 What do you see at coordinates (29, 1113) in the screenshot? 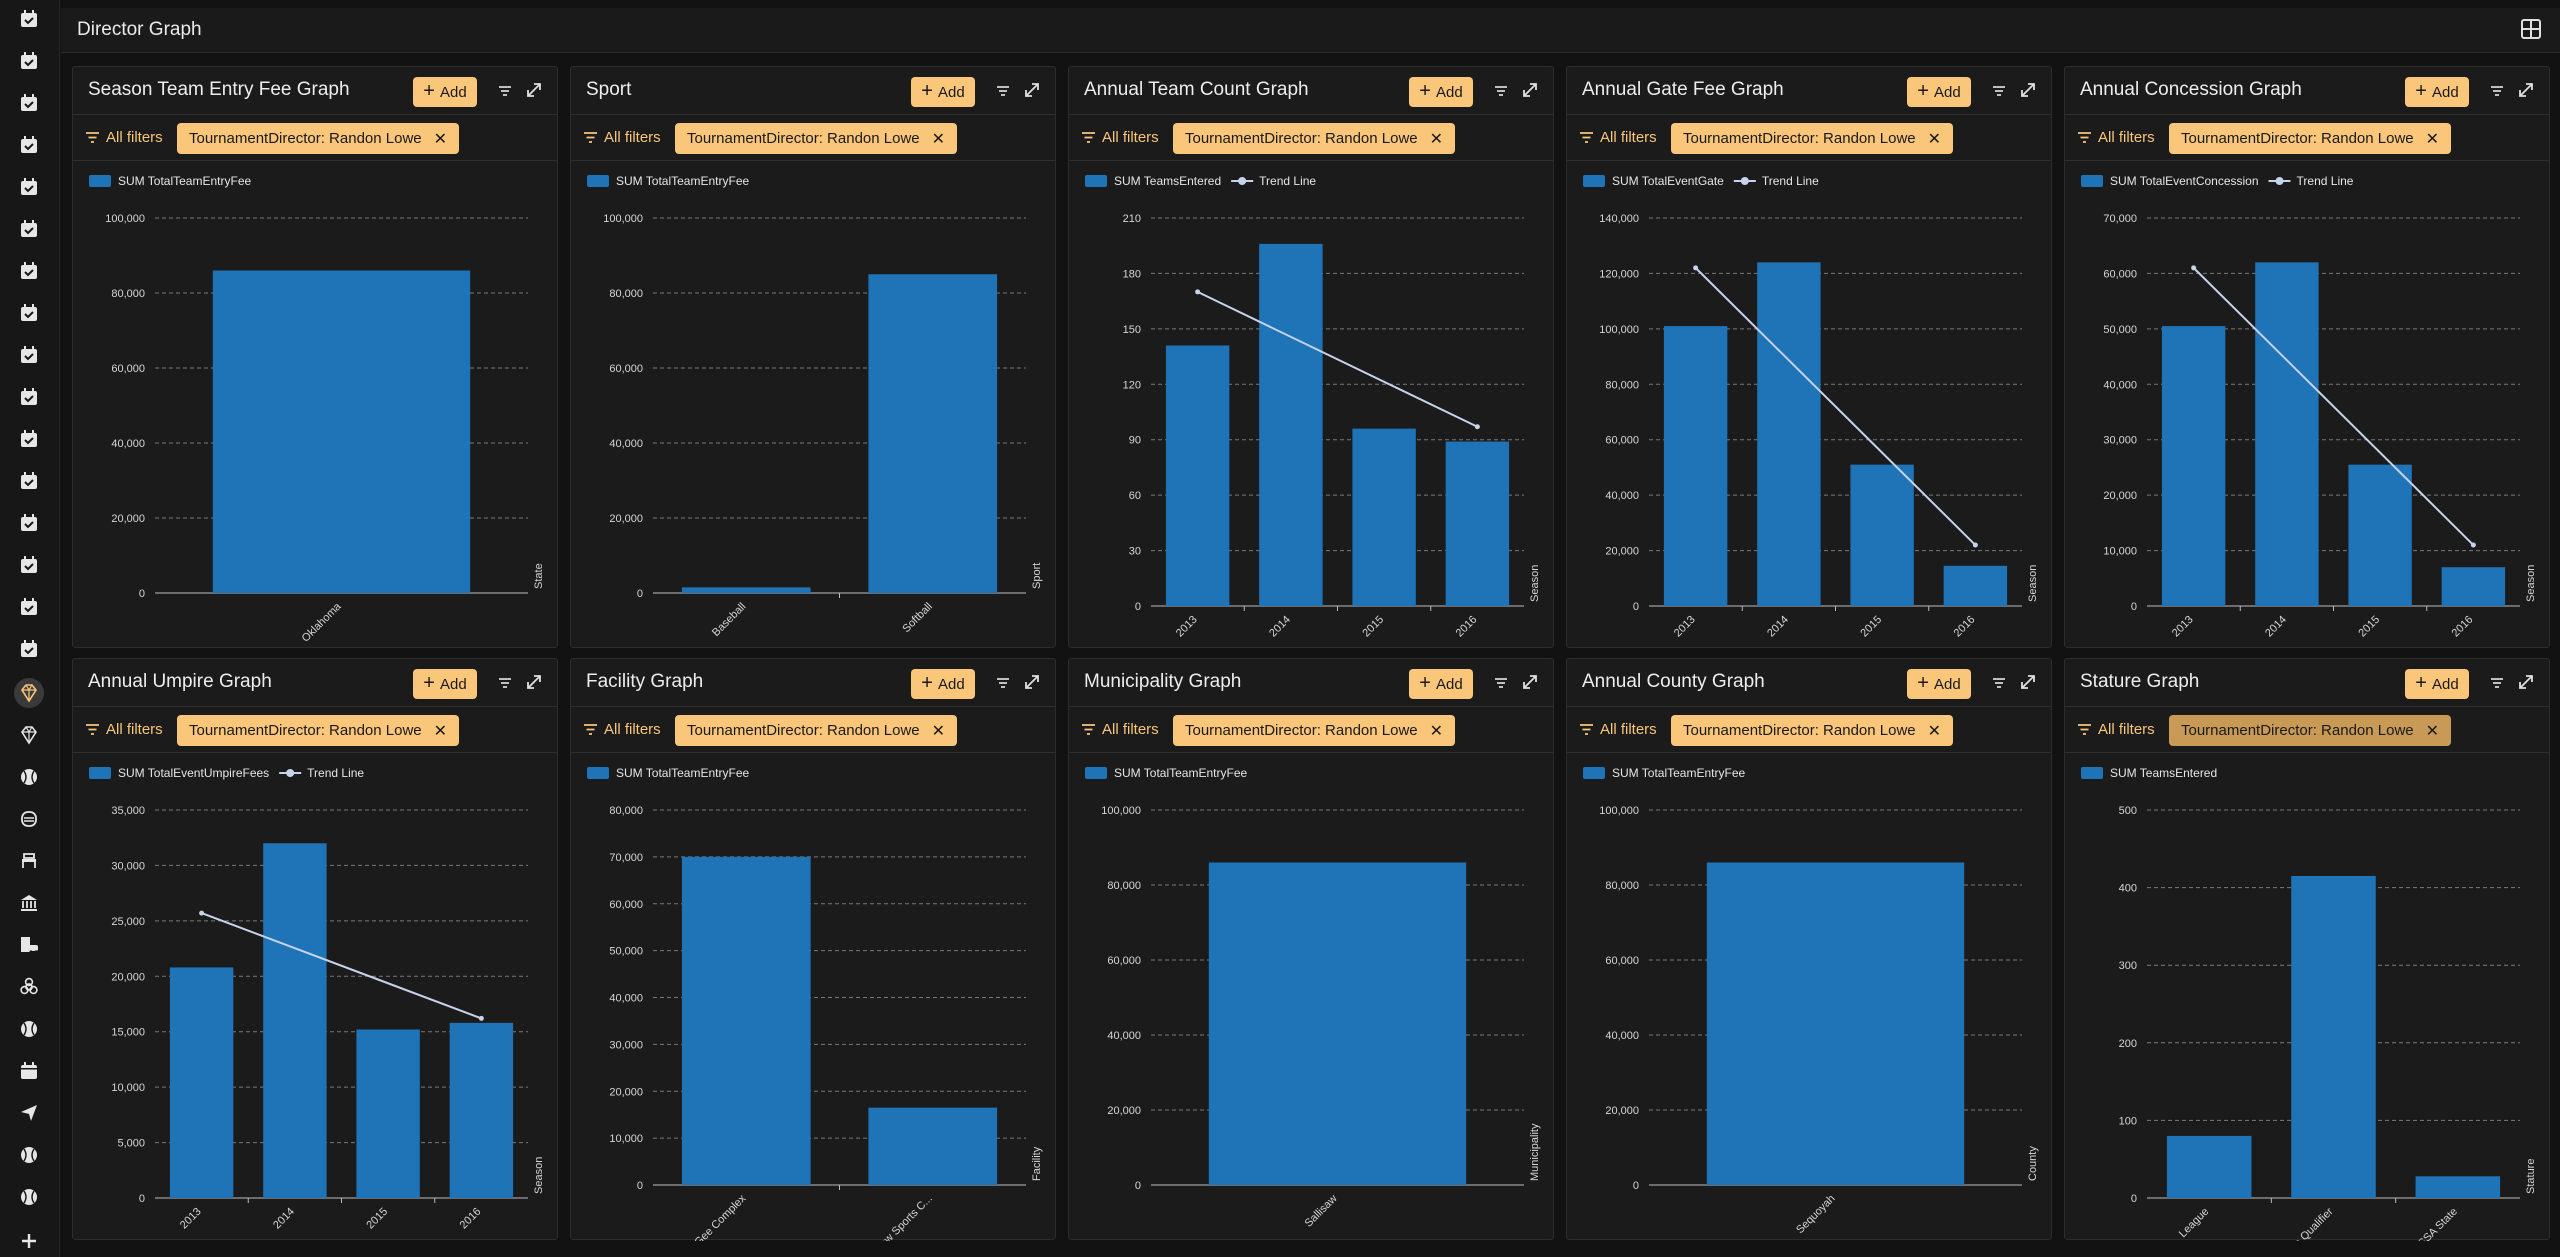
I see `sidebar-send-icon` at bounding box center [29, 1113].